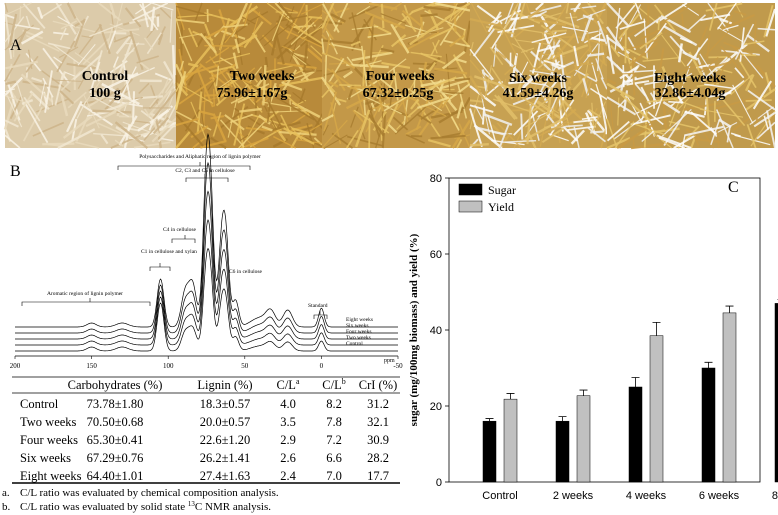 Image resolution: width=778 pixels, height=515 pixels. What do you see at coordinates (51, 476) in the screenshot?
I see `row-label: Eight weeks` at bounding box center [51, 476].